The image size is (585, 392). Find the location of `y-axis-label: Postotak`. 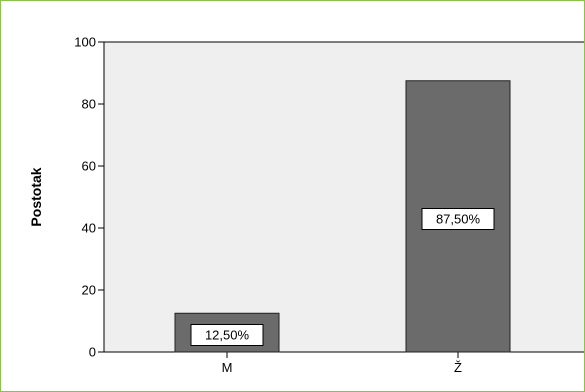

y-axis-label: Postotak is located at coordinates (36, 196).